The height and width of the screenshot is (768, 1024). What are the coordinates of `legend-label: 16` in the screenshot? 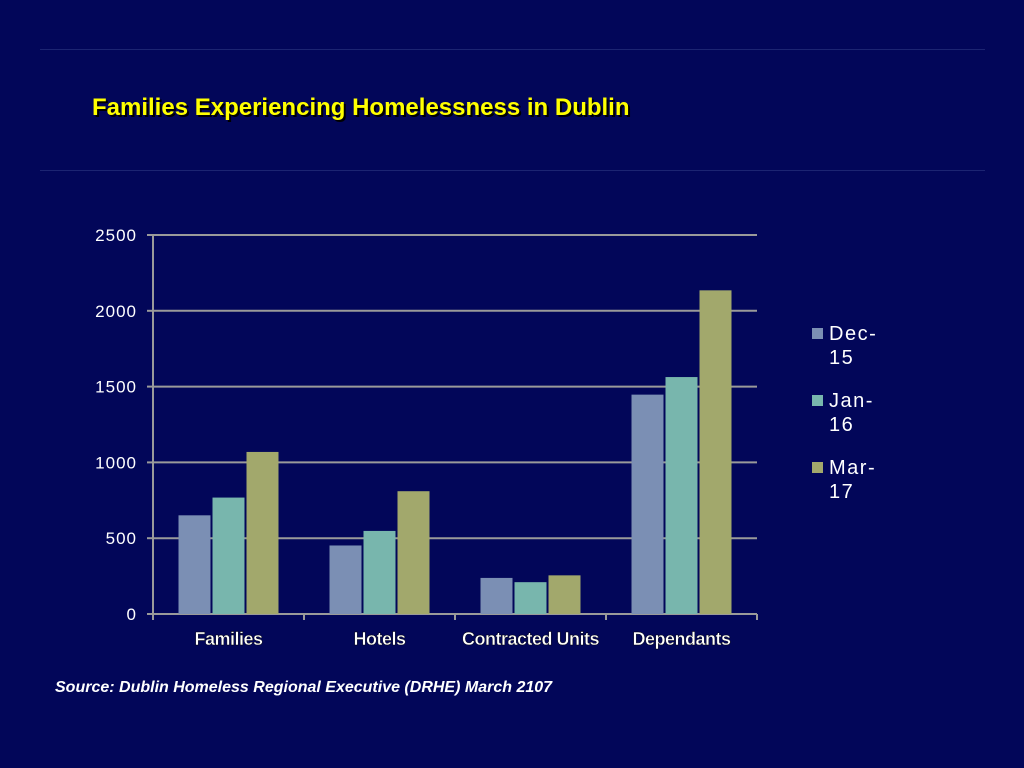 It's located at (841, 425).